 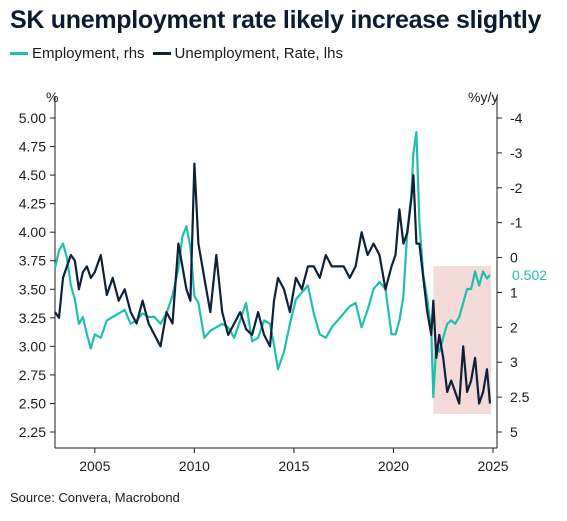 I want to click on right-tick-label: 2, so click(x=514, y=327).